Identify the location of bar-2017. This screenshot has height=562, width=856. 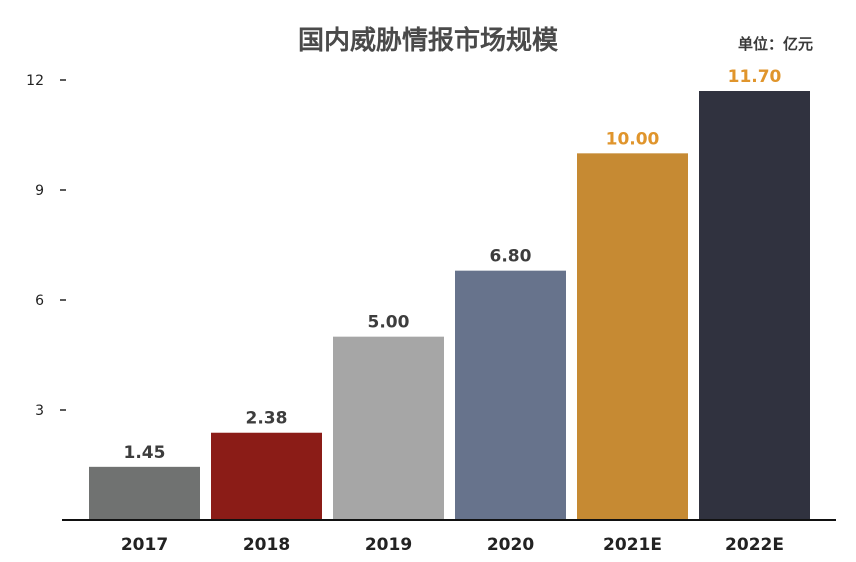
(144, 493).